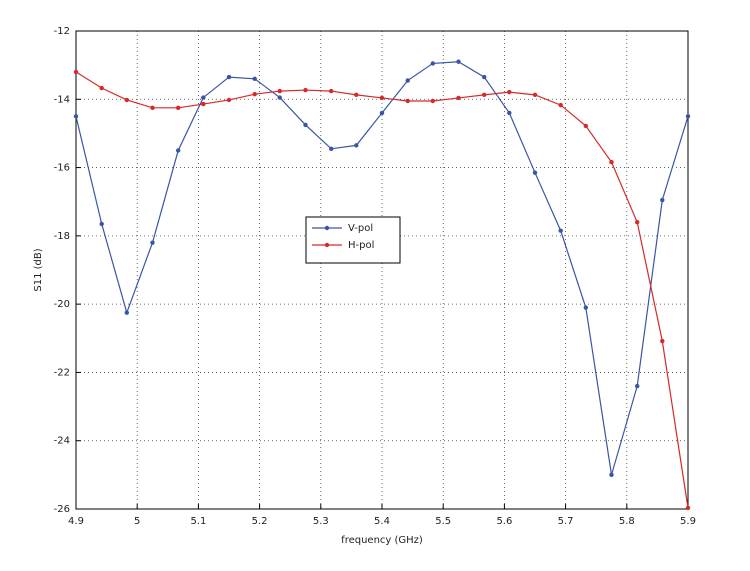 This screenshot has height=571, width=750. I want to click on legend: V-pol H-pol, so click(353, 240).